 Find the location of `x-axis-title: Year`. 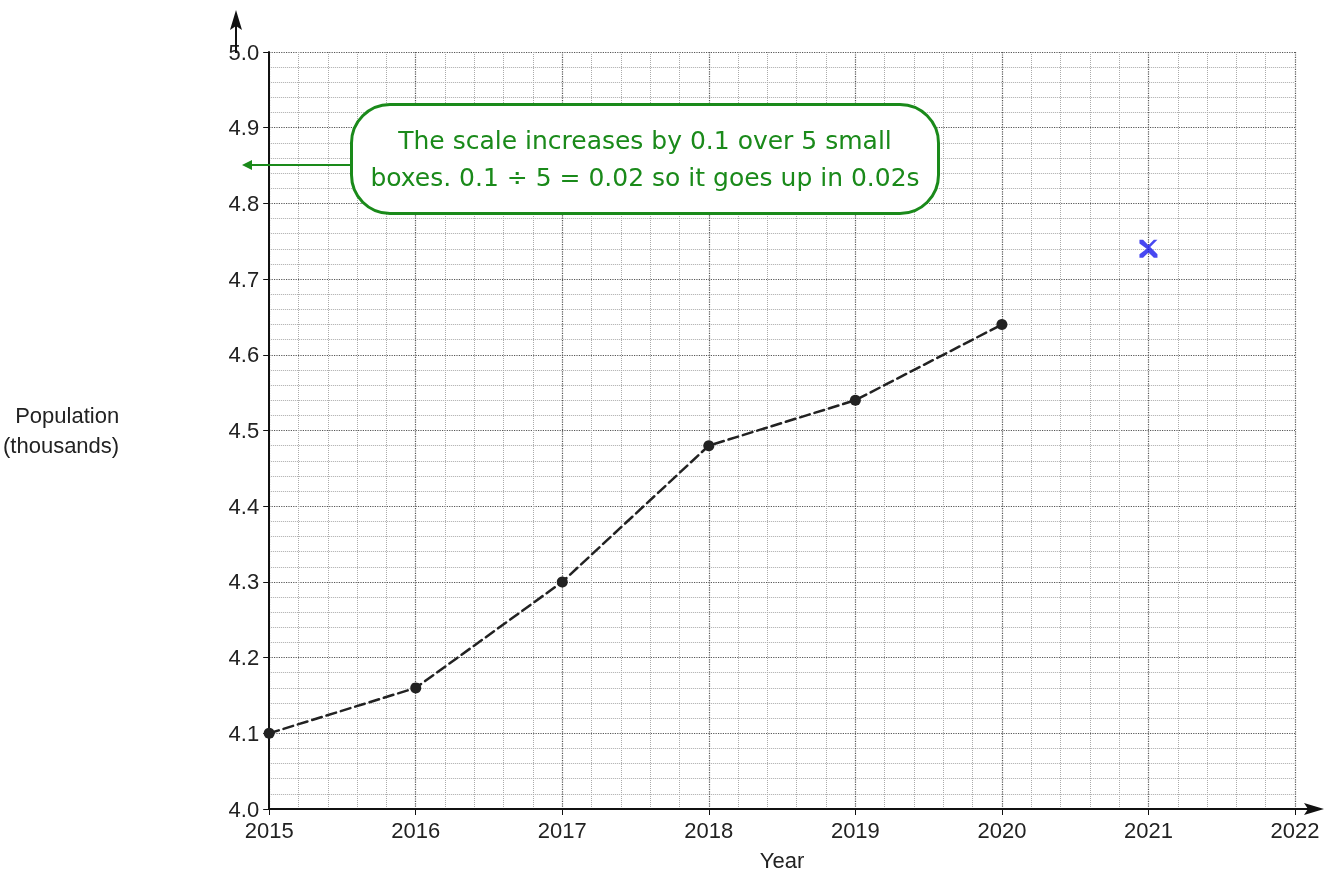

x-axis-title: Year is located at coordinates (782, 860).